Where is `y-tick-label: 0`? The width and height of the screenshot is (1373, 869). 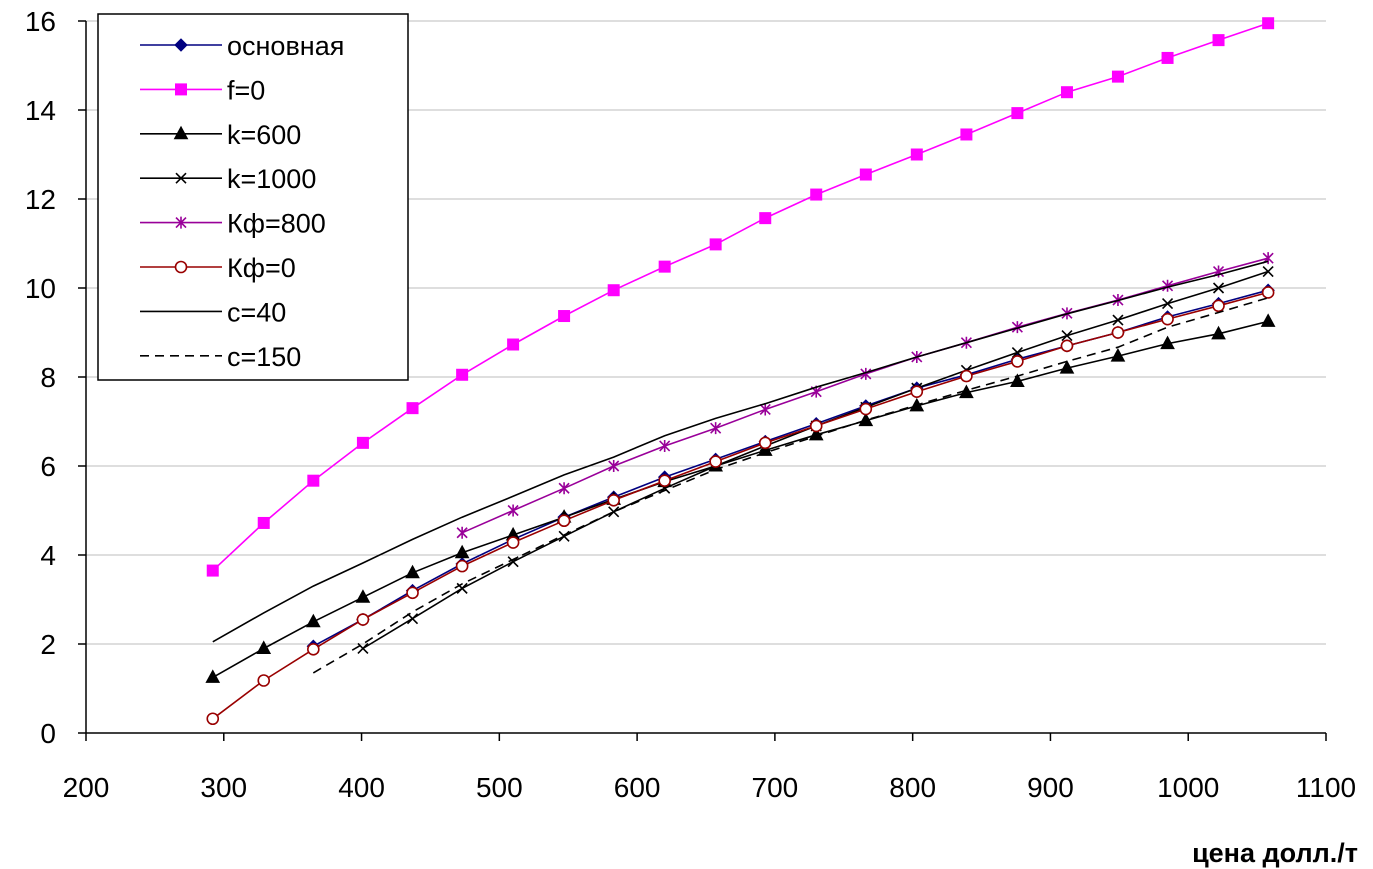 y-tick-label: 0 is located at coordinates (48, 733).